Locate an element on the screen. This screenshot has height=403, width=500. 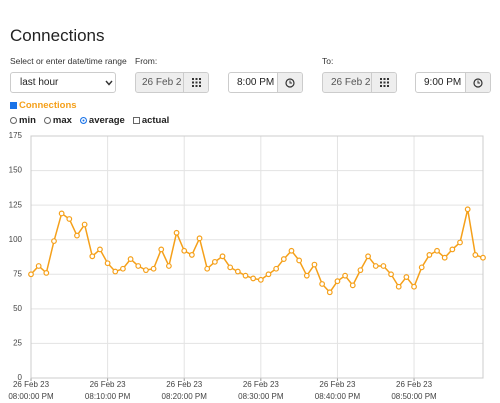
to-time: 9:00 PM is located at coordinates (453, 82).